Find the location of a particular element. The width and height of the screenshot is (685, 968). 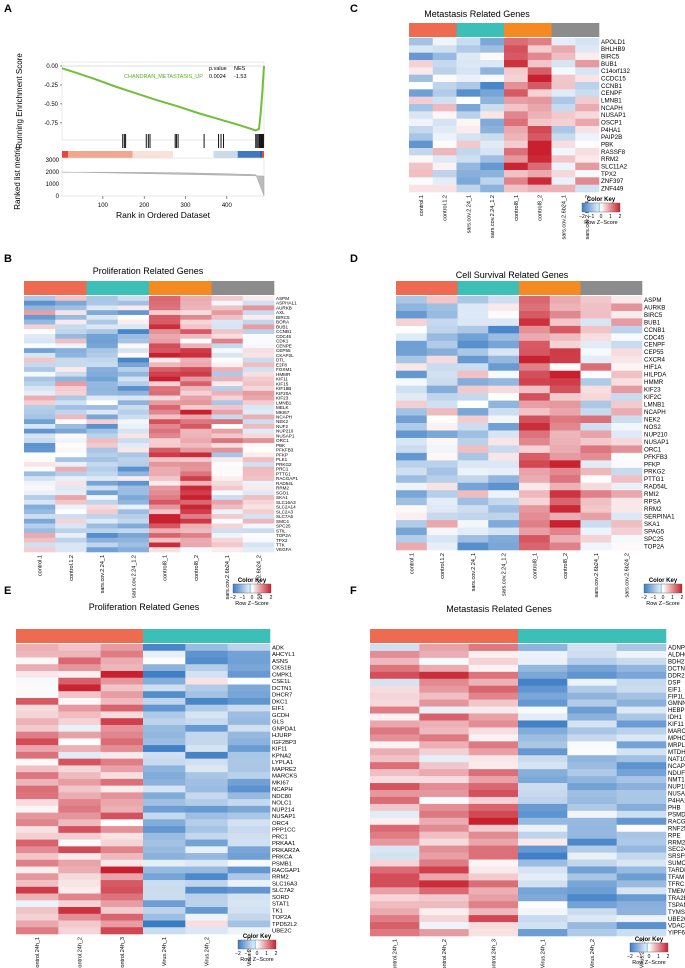

gene-label: PRKAA1 is located at coordinates (283, 844).